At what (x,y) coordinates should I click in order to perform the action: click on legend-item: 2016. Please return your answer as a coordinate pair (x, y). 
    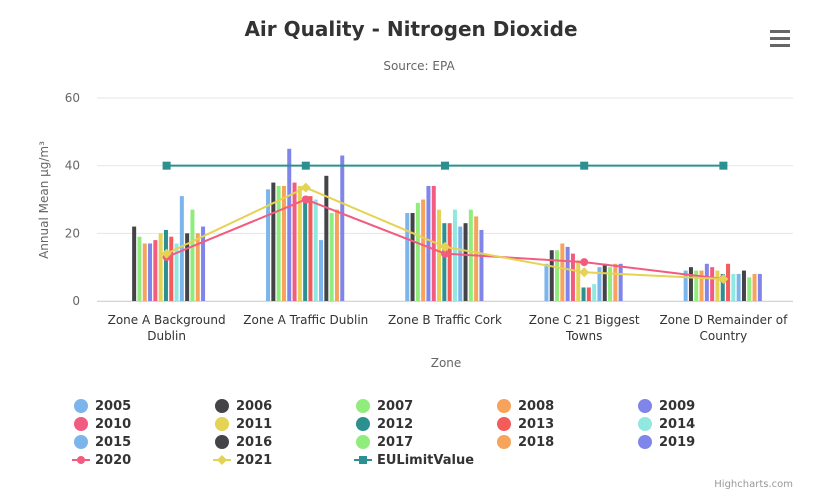
    Looking at the image, I should click on (242, 442).